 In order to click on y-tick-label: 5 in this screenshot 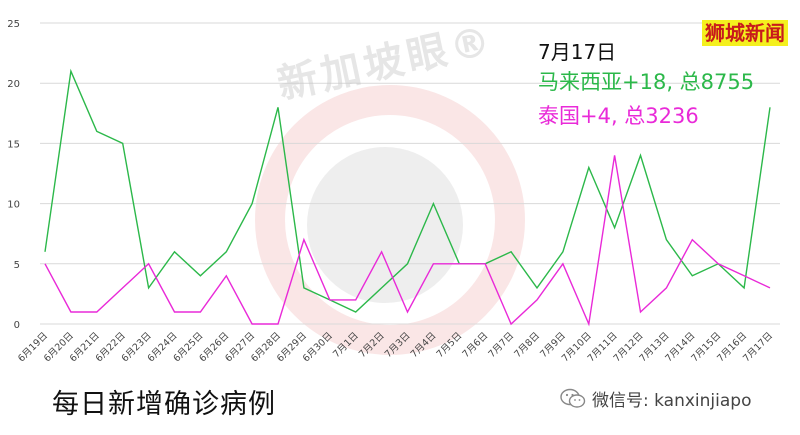, I will do `click(17, 265)`.